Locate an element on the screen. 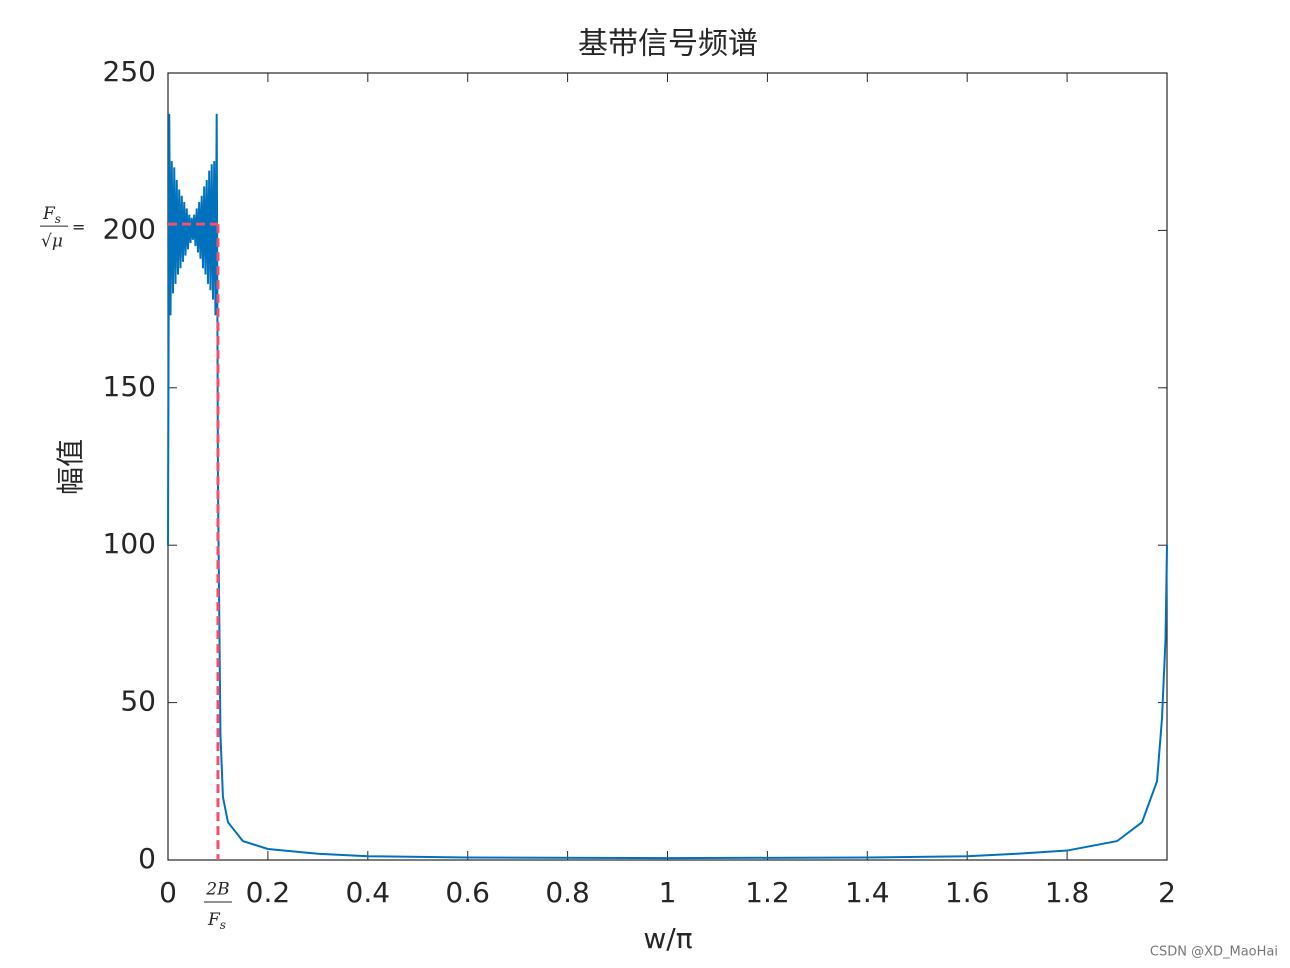 The width and height of the screenshot is (1290, 968). x-tick-label: 0 is located at coordinates (168, 892).